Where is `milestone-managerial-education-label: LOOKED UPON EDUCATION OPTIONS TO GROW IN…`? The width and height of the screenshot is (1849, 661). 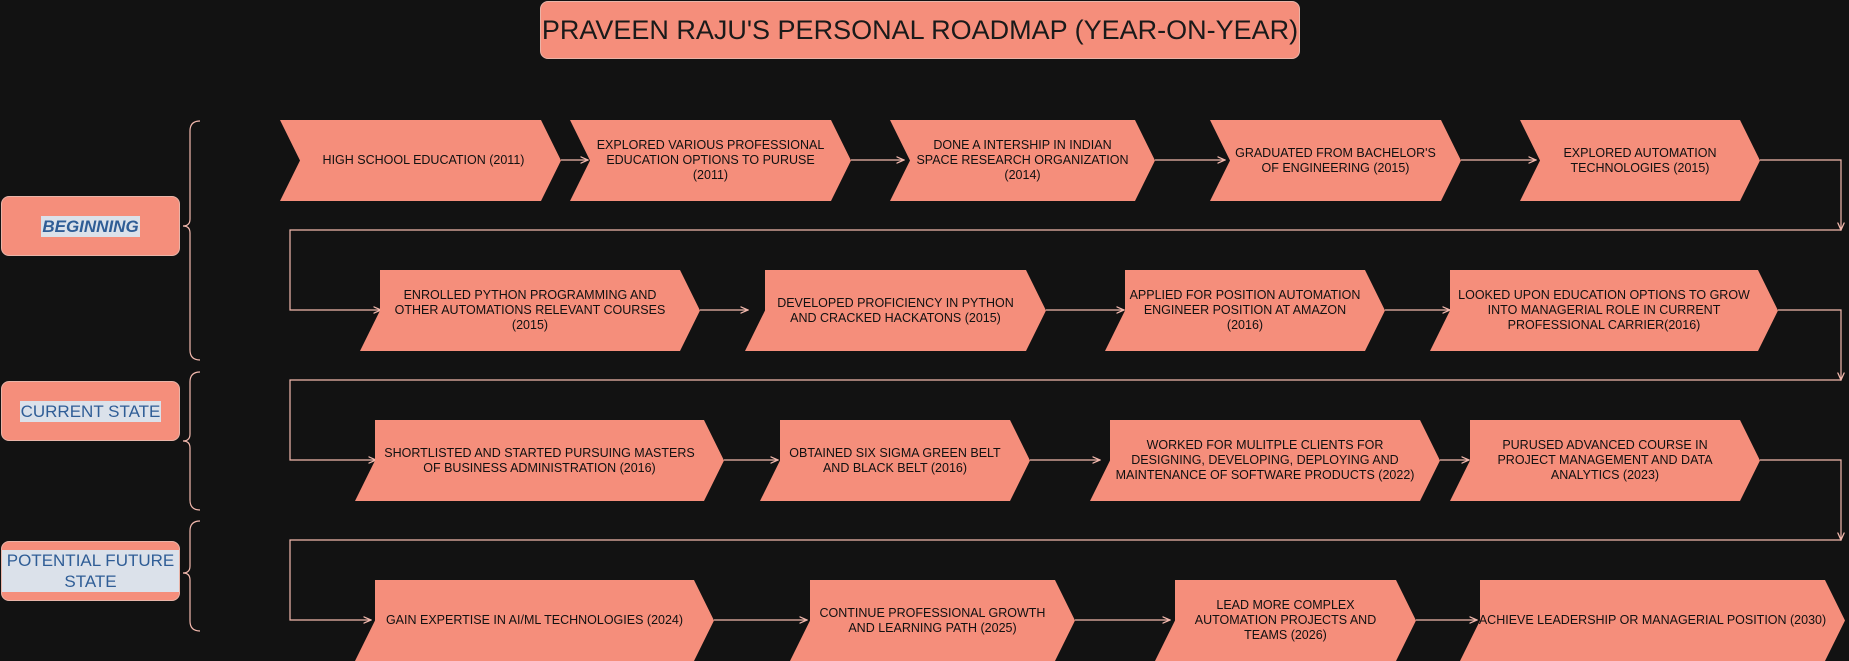
milestone-managerial-education-label: LOOKED UPON EDUCATION OPTIONS TO GROW IN… is located at coordinates (1604, 310).